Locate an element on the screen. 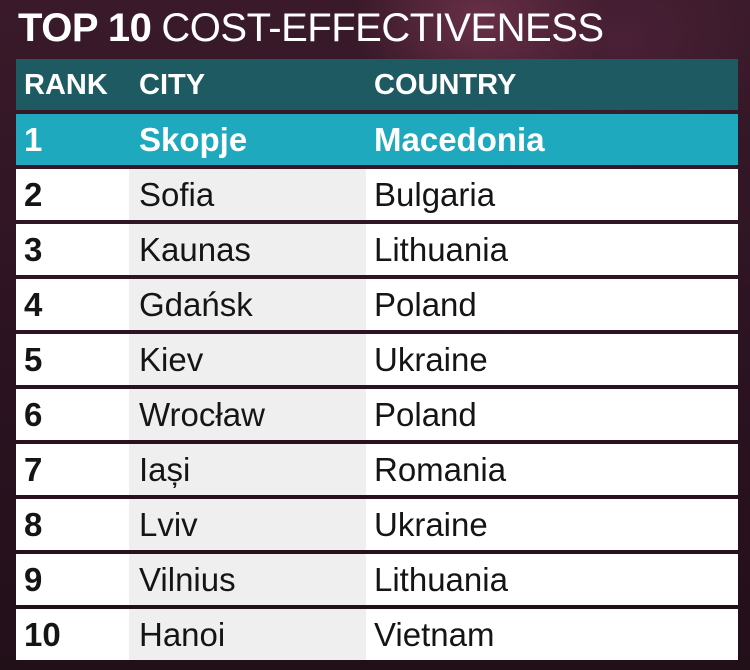 Image resolution: width=750 pixels, height=670 pixels. cell-country: Romania is located at coordinates (440, 469).